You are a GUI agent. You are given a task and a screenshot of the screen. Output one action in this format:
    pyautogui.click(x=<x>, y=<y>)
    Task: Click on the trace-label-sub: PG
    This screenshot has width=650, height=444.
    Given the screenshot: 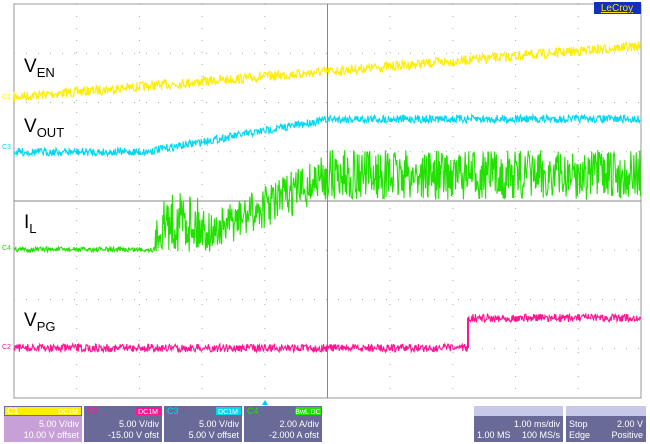 What is the action you would take?
    pyautogui.click(x=46, y=326)
    